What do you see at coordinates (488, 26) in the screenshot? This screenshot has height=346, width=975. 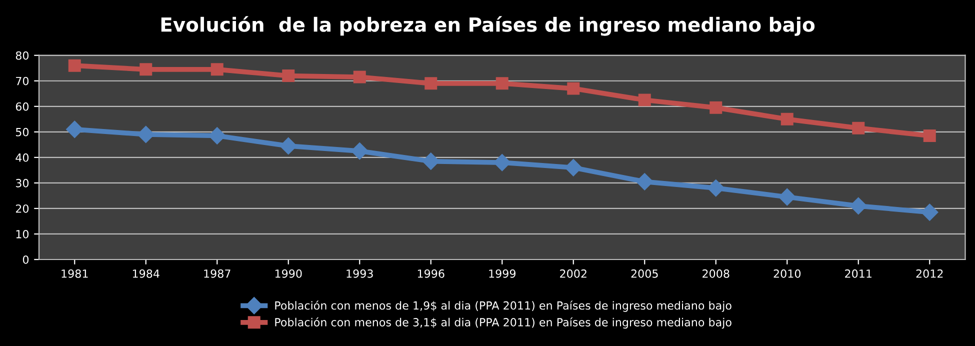 I see `chart-title: Evolución de la pobreza en Países de ingreso mediano bajo` at bounding box center [488, 26].